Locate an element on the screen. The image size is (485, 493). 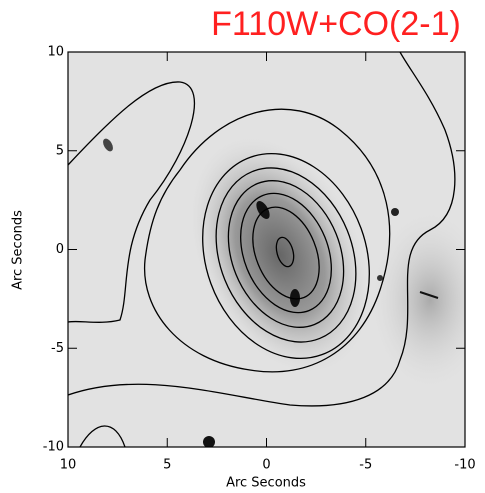
y-tick-label: 10 is located at coordinates (55, 52).